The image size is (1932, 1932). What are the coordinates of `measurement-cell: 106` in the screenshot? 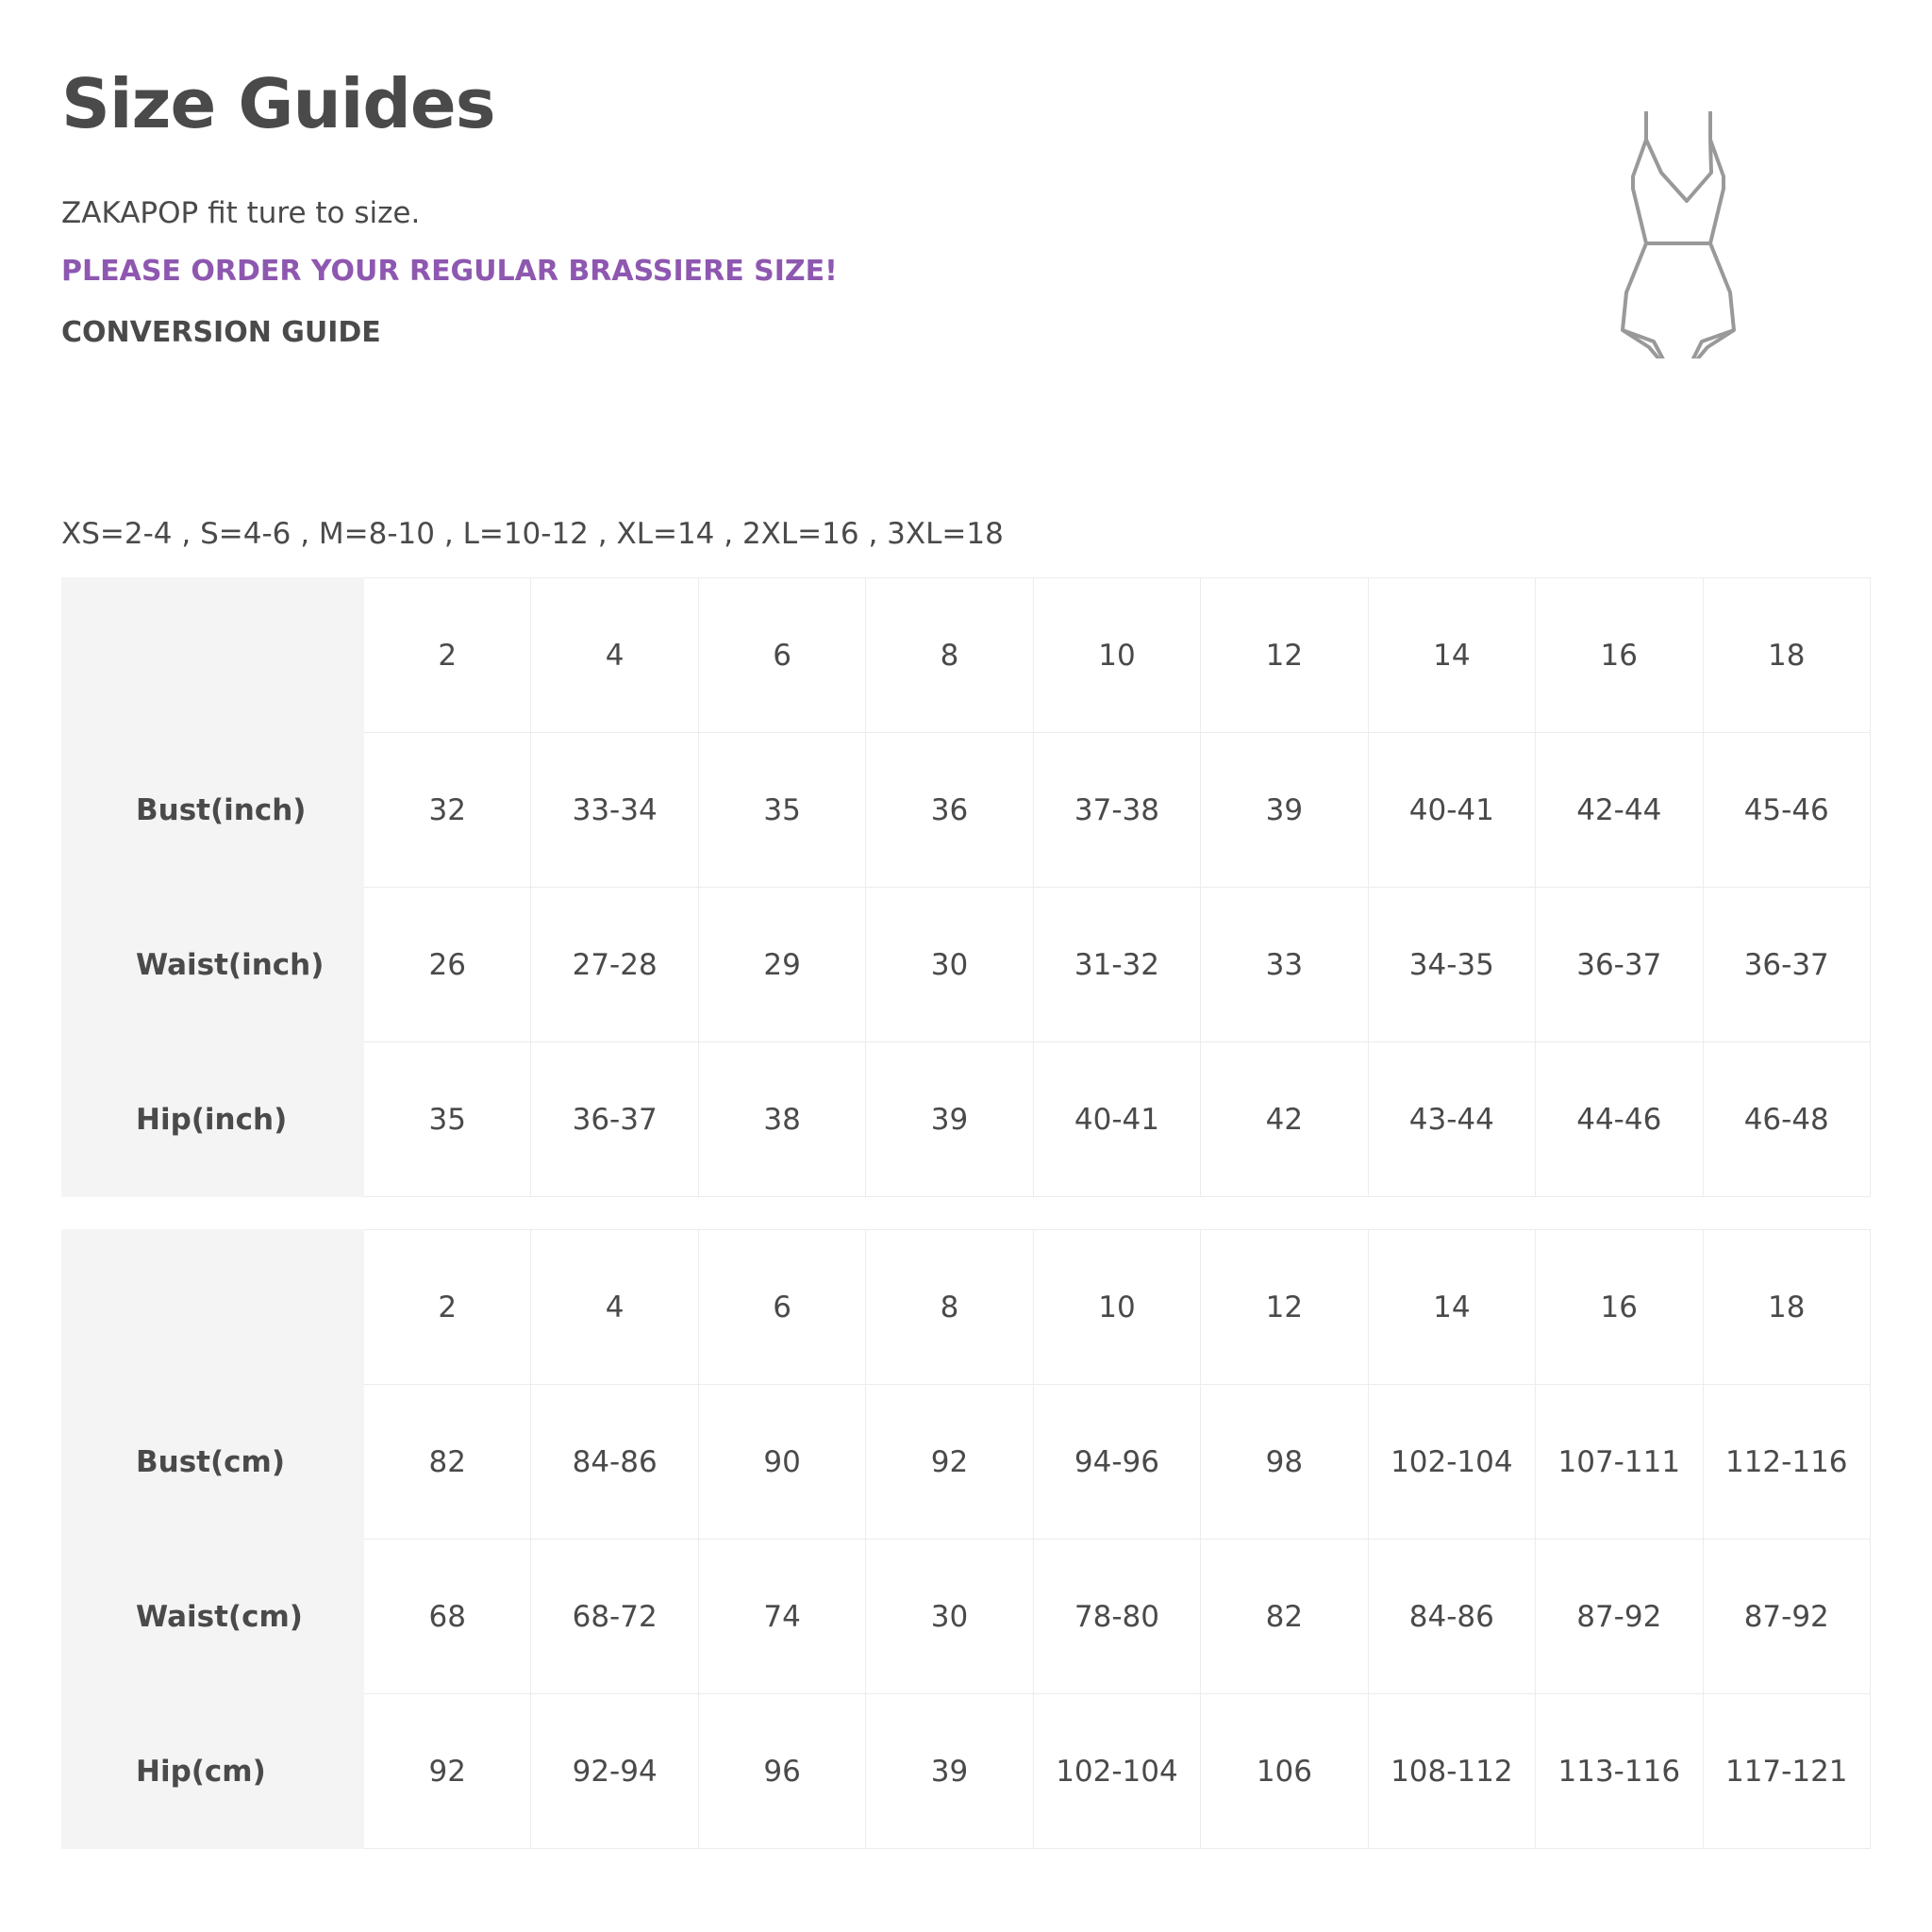 It's located at (1285, 1771).